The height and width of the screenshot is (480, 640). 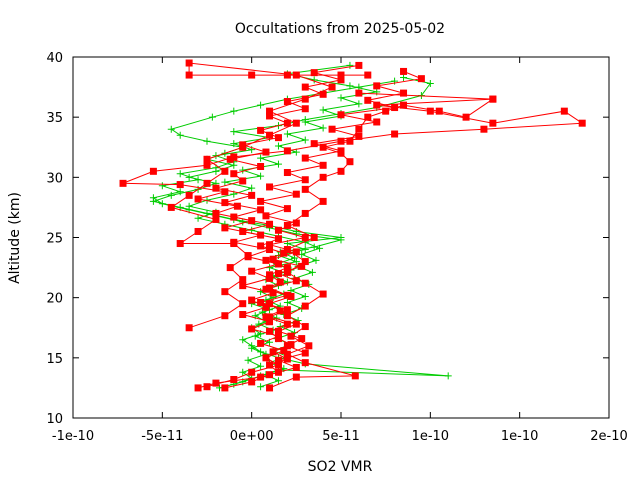 What do you see at coordinates (252, 436) in the screenshot?
I see `x-tick-label: 0e+00` at bounding box center [252, 436].